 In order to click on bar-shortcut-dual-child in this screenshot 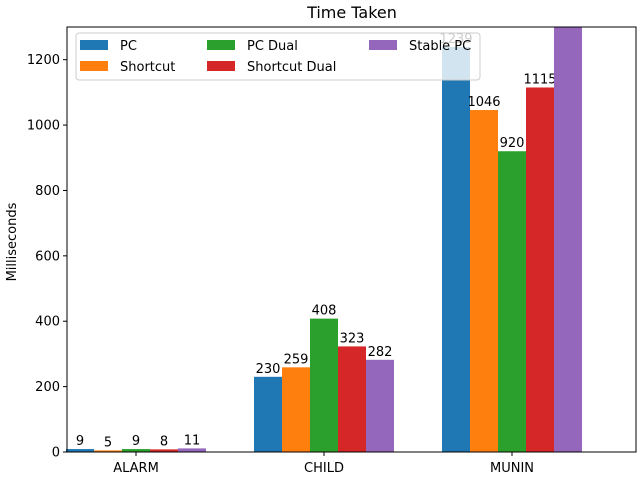, I will do `click(352, 399)`.